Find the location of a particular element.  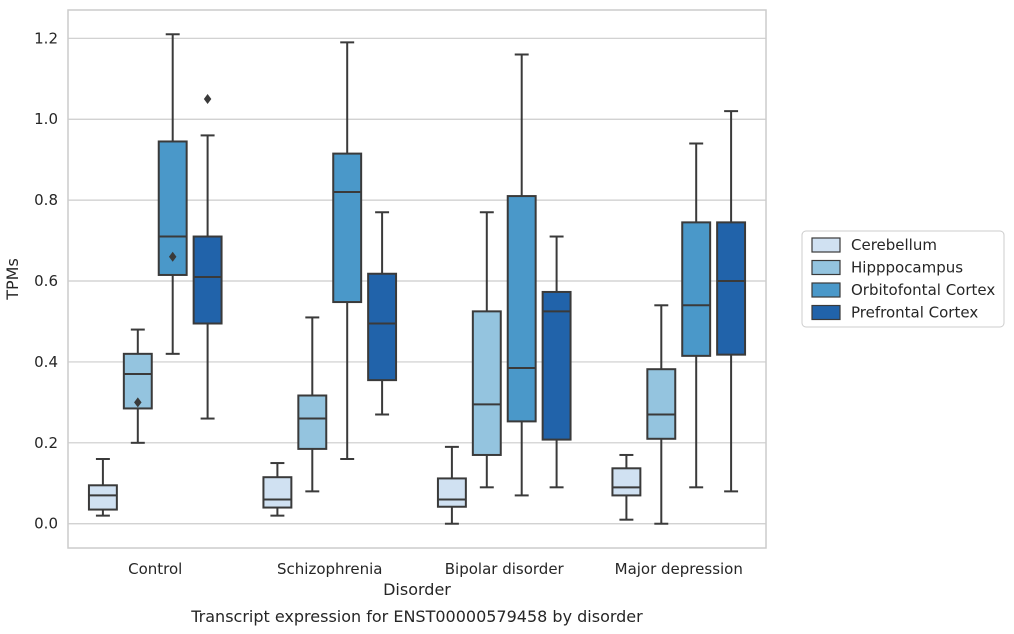

y-tick-label: 0.8 is located at coordinates (46, 200).